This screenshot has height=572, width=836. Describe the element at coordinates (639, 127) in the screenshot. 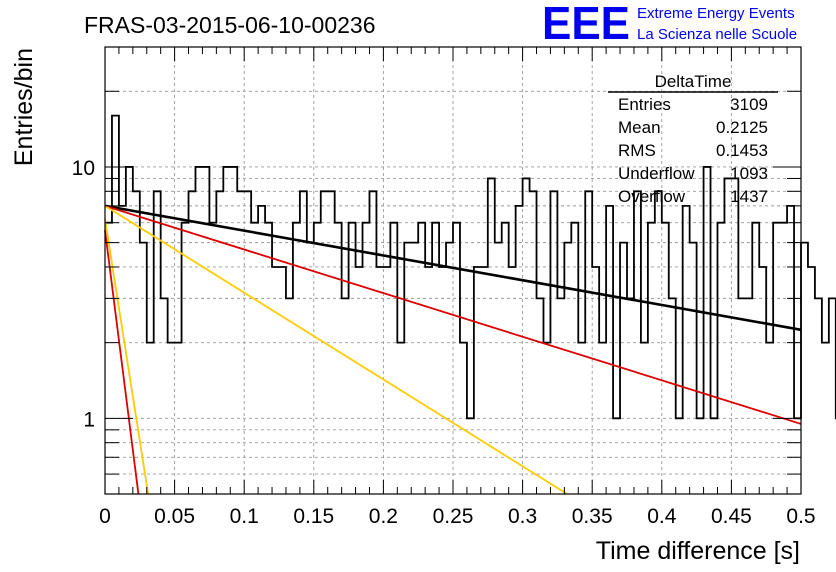

I see `stats-row-label: Mean` at that location.